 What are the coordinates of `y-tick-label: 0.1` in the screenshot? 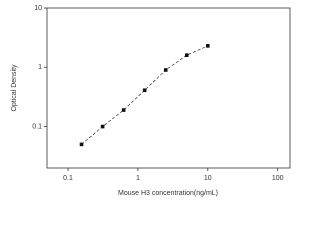 It's located at (37, 126).